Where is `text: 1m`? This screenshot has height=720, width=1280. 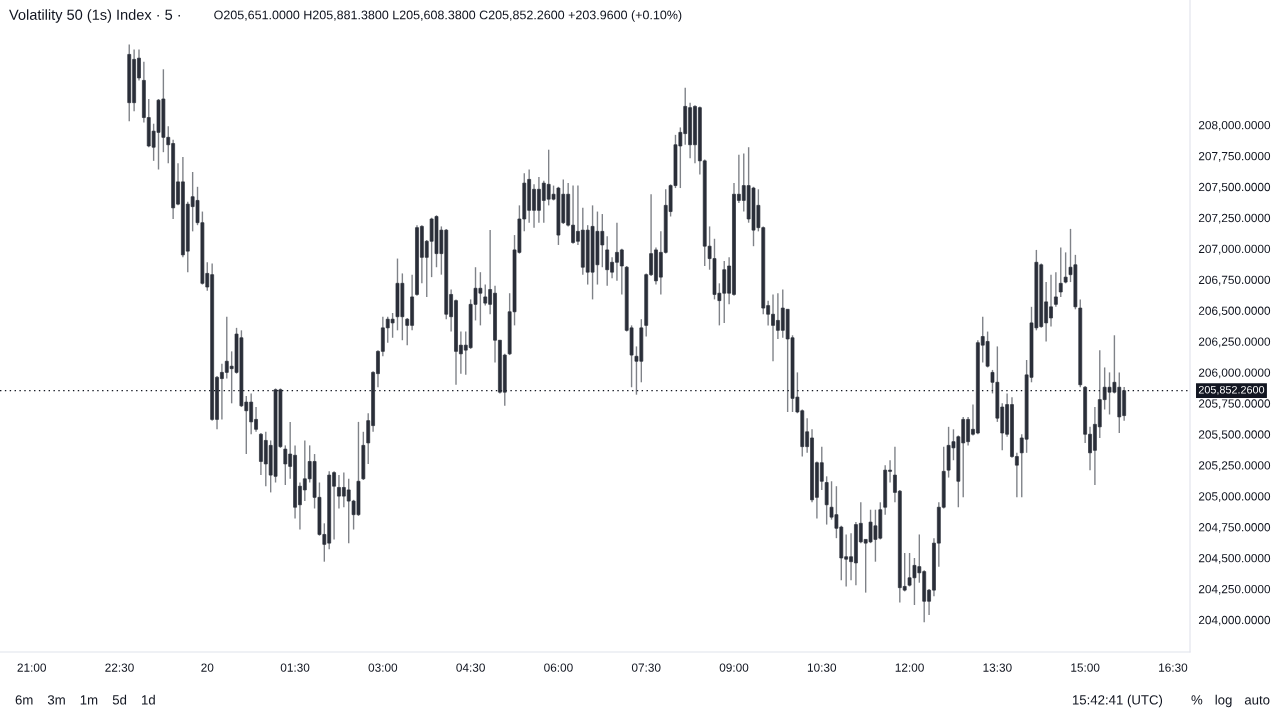
text: 1m is located at coordinates (89, 700).